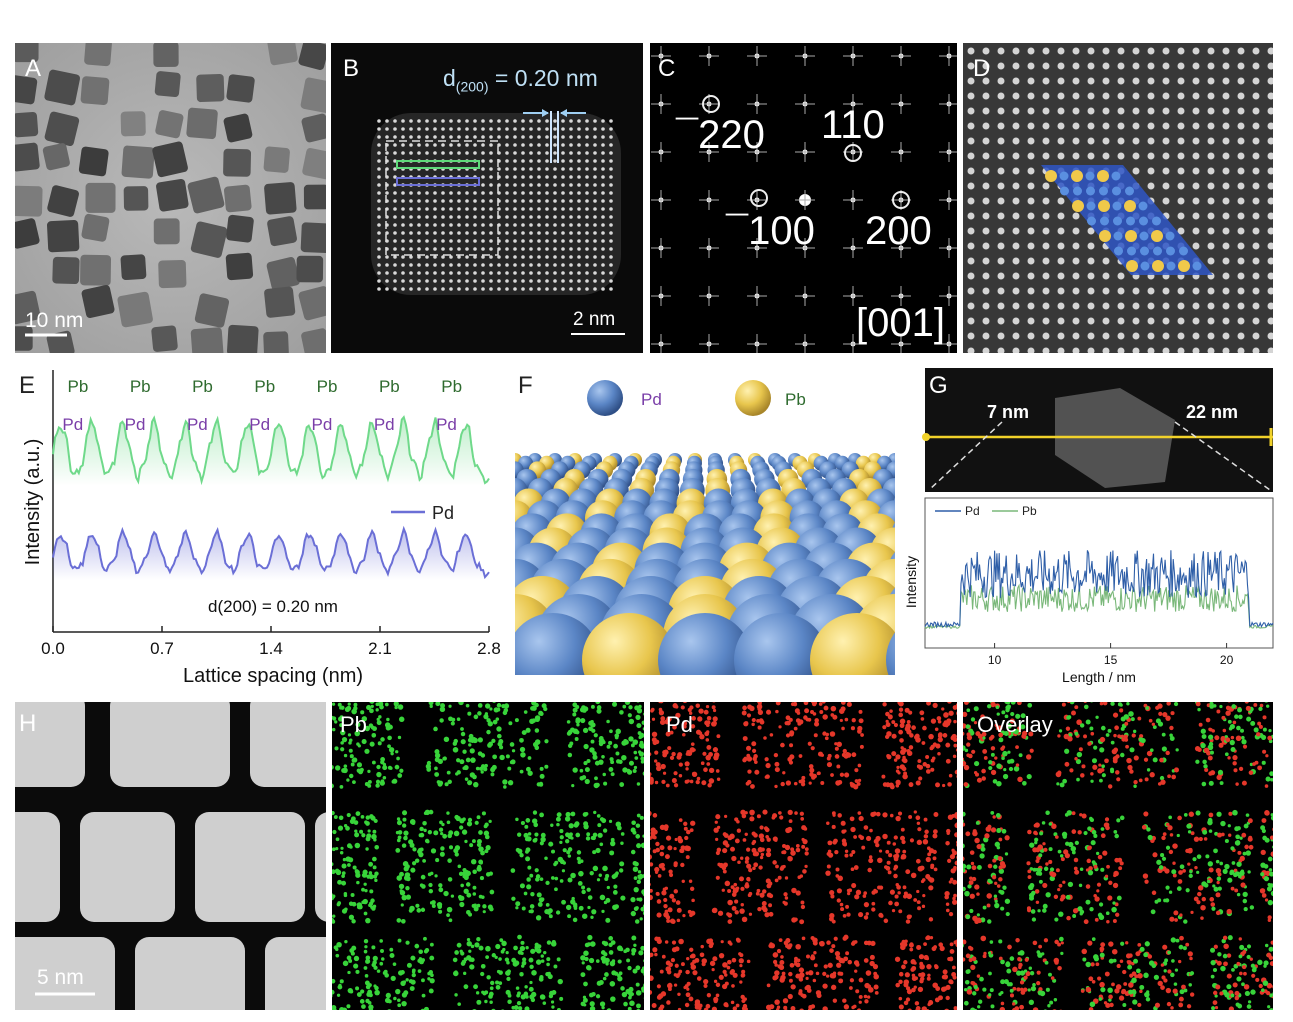 The height and width of the screenshot is (1022, 1293). Describe the element at coordinates (705, 527) in the screenshot. I see `panel-f-atoms: Pd Pb` at that location.